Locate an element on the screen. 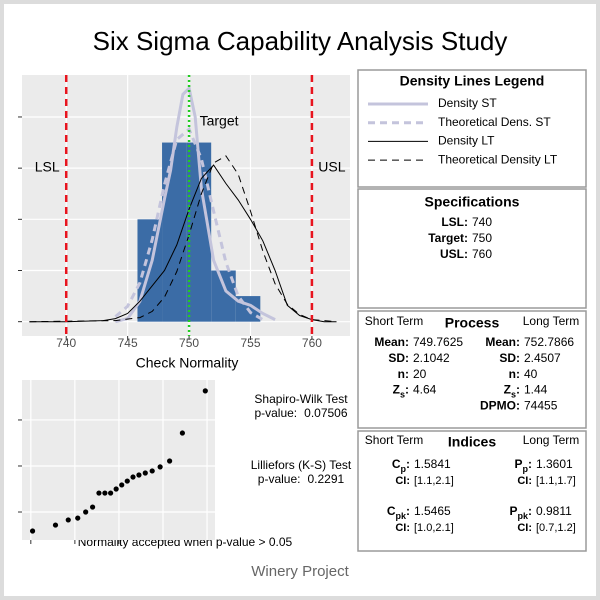 The height and width of the screenshot is (600, 600). heading: Long Term is located at coordinates (551, 440).